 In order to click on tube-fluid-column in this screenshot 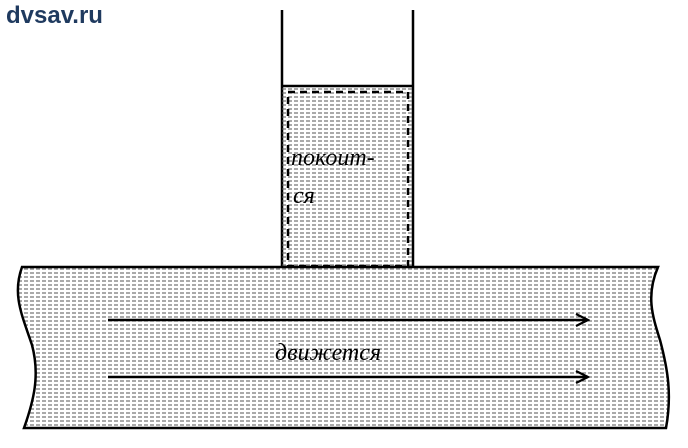, I will do `click(347, 177)`.